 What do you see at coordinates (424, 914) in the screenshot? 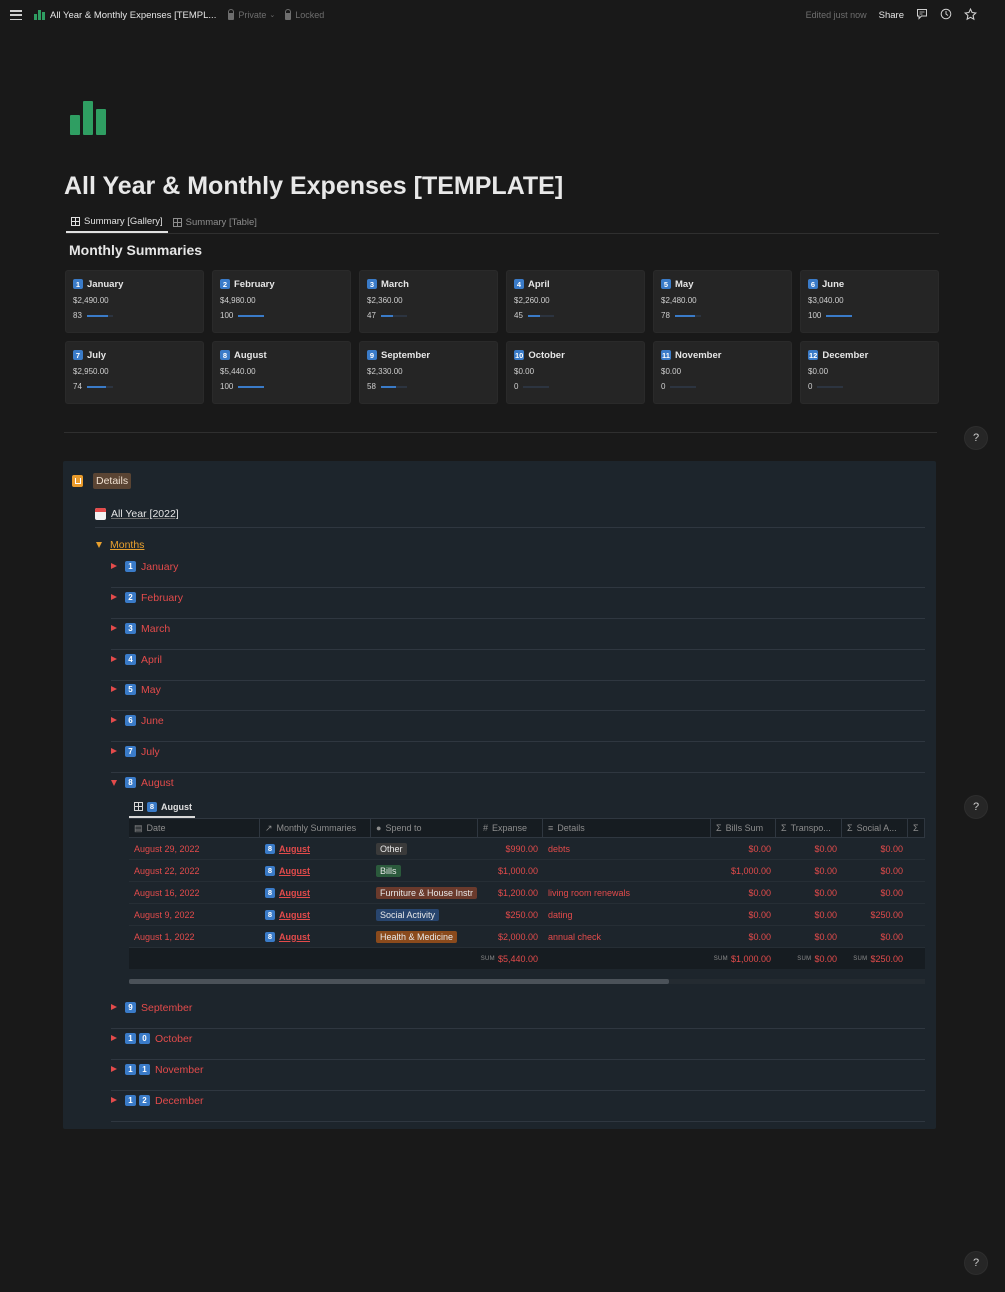
I see `spend-to-cell: Social Activity` at bounding box center [424, 914].